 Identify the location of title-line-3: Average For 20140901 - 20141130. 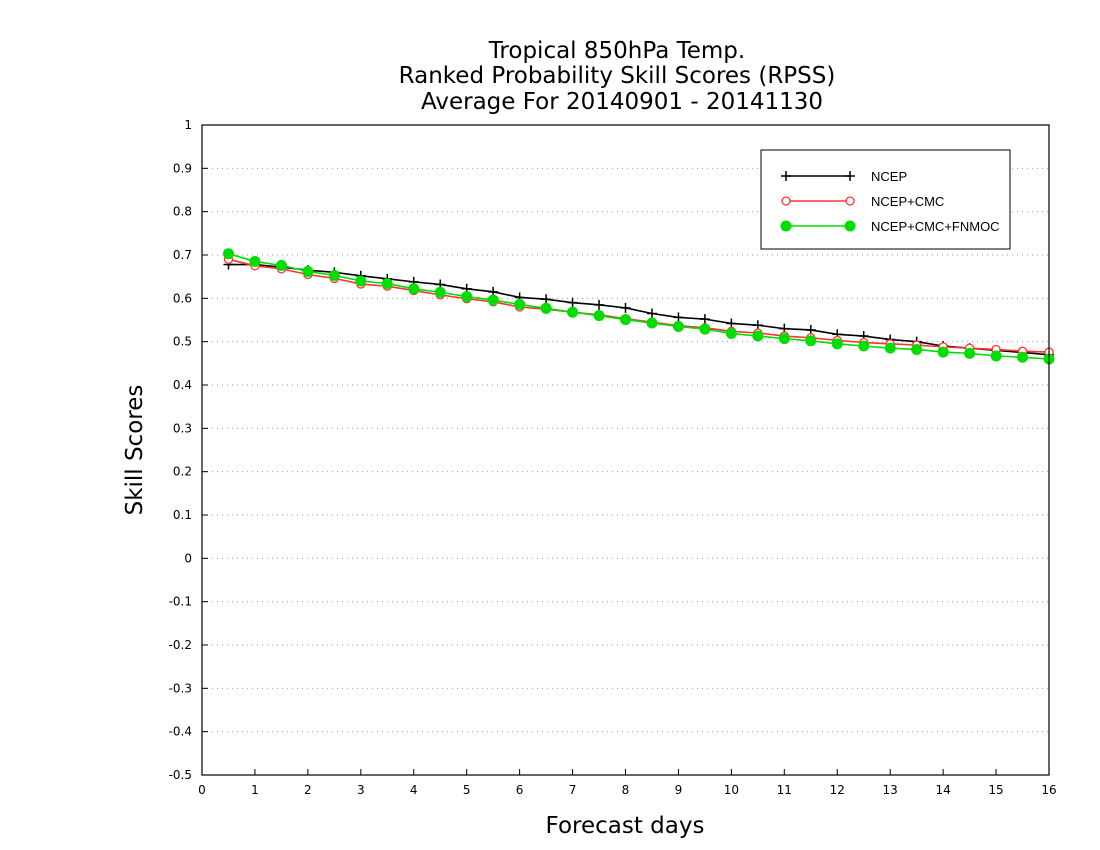
(622, 102).